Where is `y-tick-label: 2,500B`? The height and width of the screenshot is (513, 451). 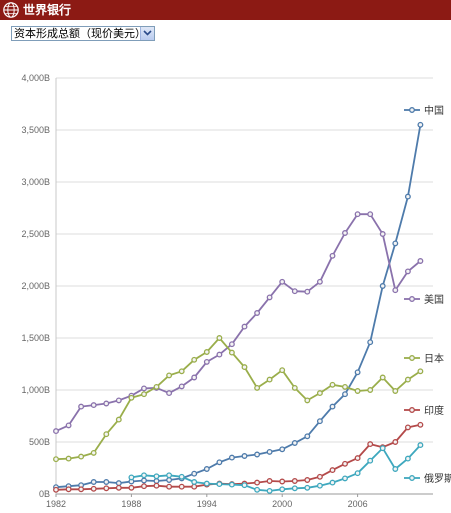 y-tick-label: 2,500B is located at coordinates (35, 234).